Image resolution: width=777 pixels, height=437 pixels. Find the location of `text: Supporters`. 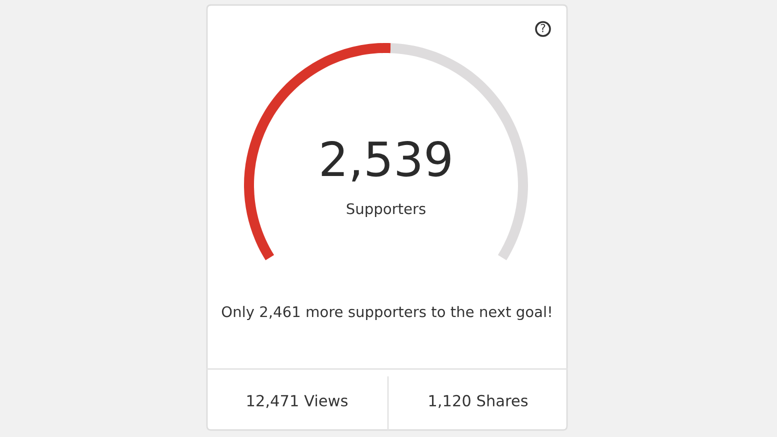

text: Supporters is located at coordinates (386, 210).